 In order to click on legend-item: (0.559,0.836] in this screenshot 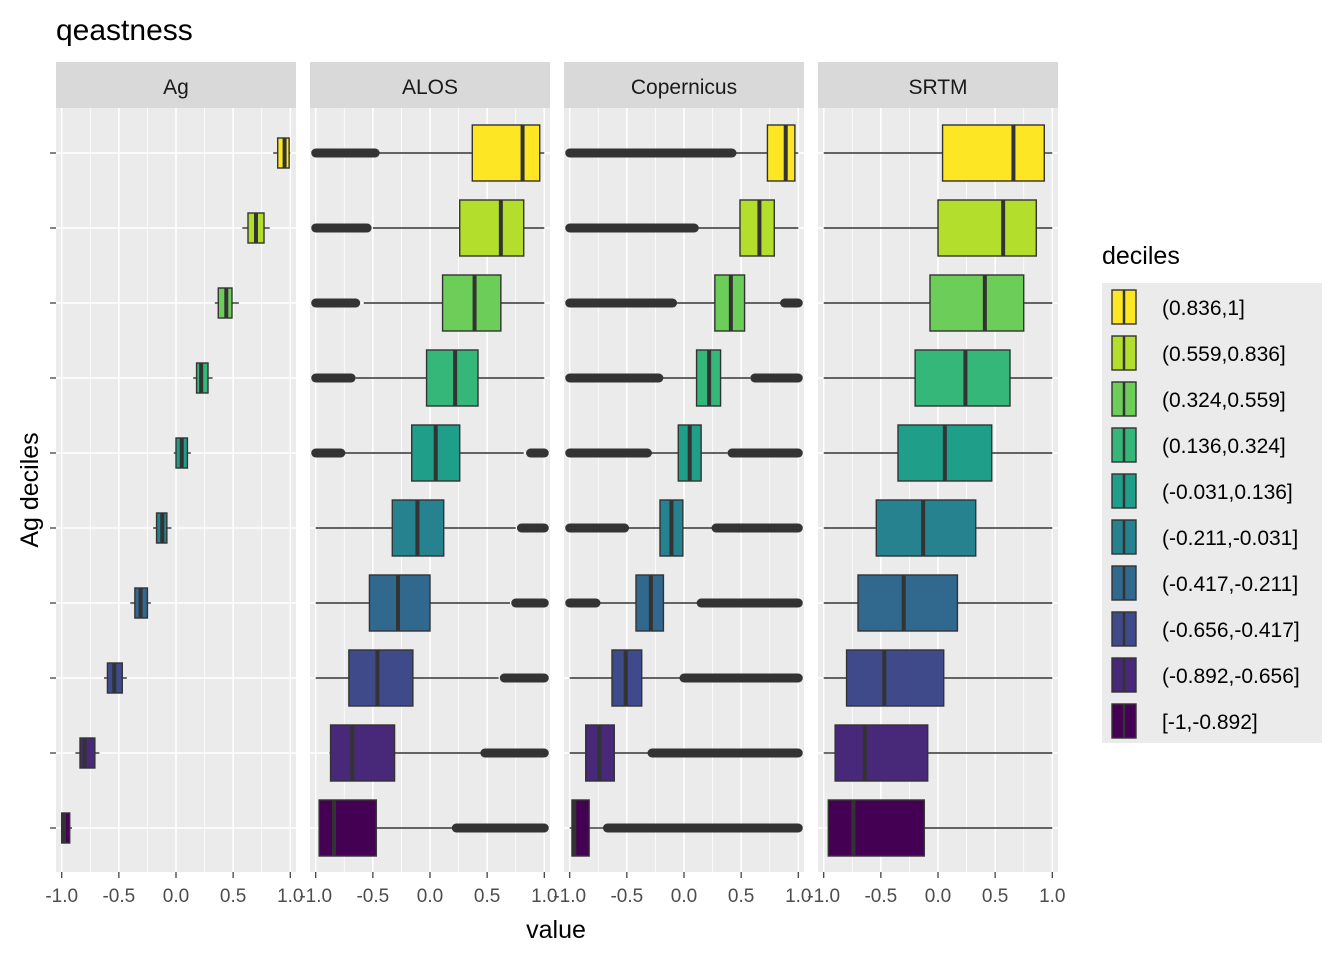, I will do `click(1198, 353)`.